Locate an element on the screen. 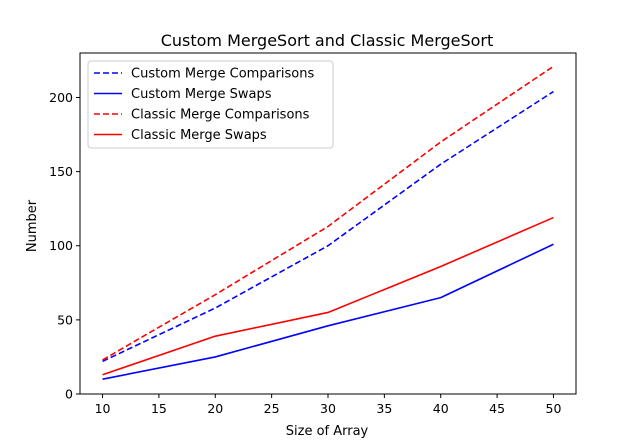  y-tick-label: 150 is located at coordinates (61, 171).